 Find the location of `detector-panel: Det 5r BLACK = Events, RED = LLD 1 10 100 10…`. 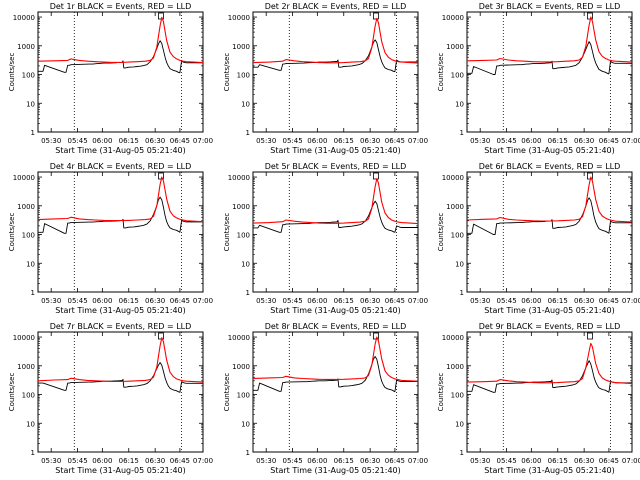

detector-panel: Det 5r BLACK = Events, RED = LLD 1 10 100 10… is located at coordinates (325, 238).